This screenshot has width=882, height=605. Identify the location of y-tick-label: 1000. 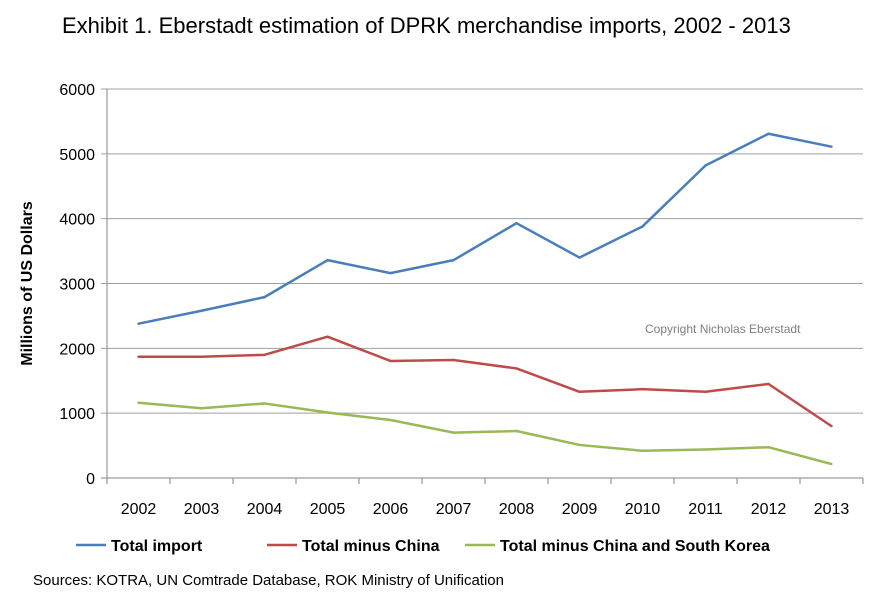
(77, 414).